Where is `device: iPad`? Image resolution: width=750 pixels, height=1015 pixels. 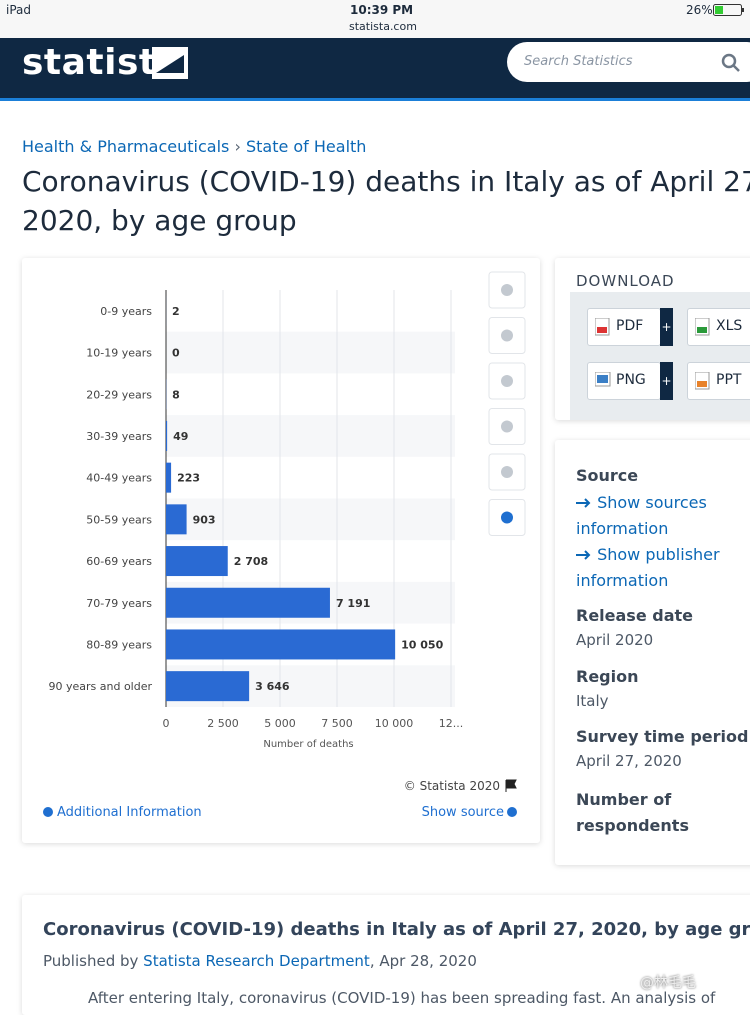 device: iPad is located at coordinates (18, 10).